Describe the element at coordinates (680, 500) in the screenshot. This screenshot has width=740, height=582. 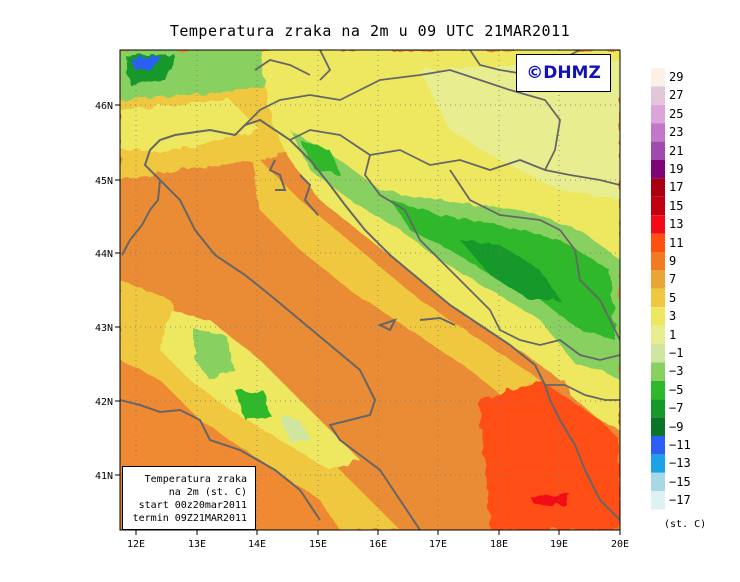
I see `legend-label: −17` at that location.